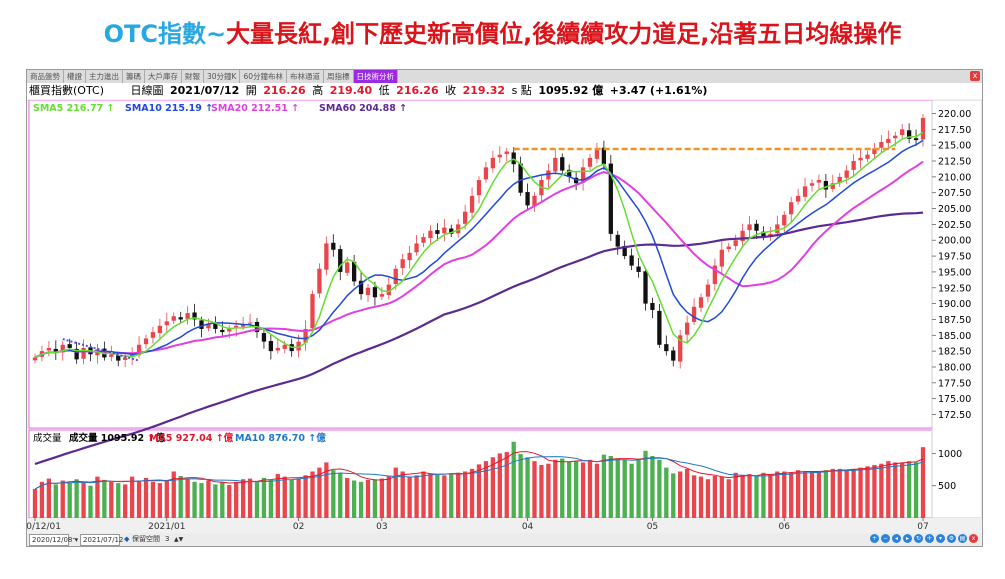 The image size is (1005, 579). I want to click on settings-icon: ⚙, so click(951, 538).